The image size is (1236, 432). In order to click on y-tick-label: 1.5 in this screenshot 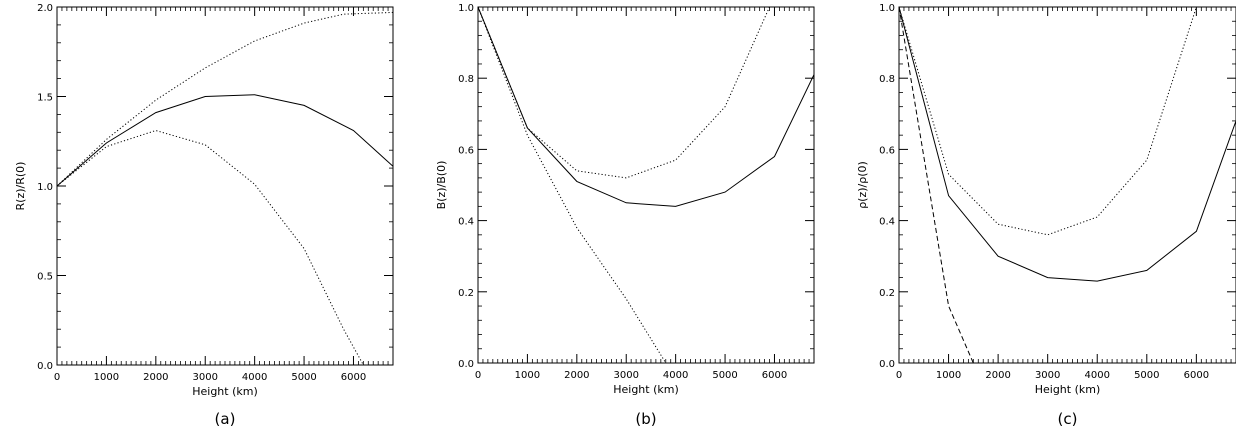, I will do `click(45, 98)`.